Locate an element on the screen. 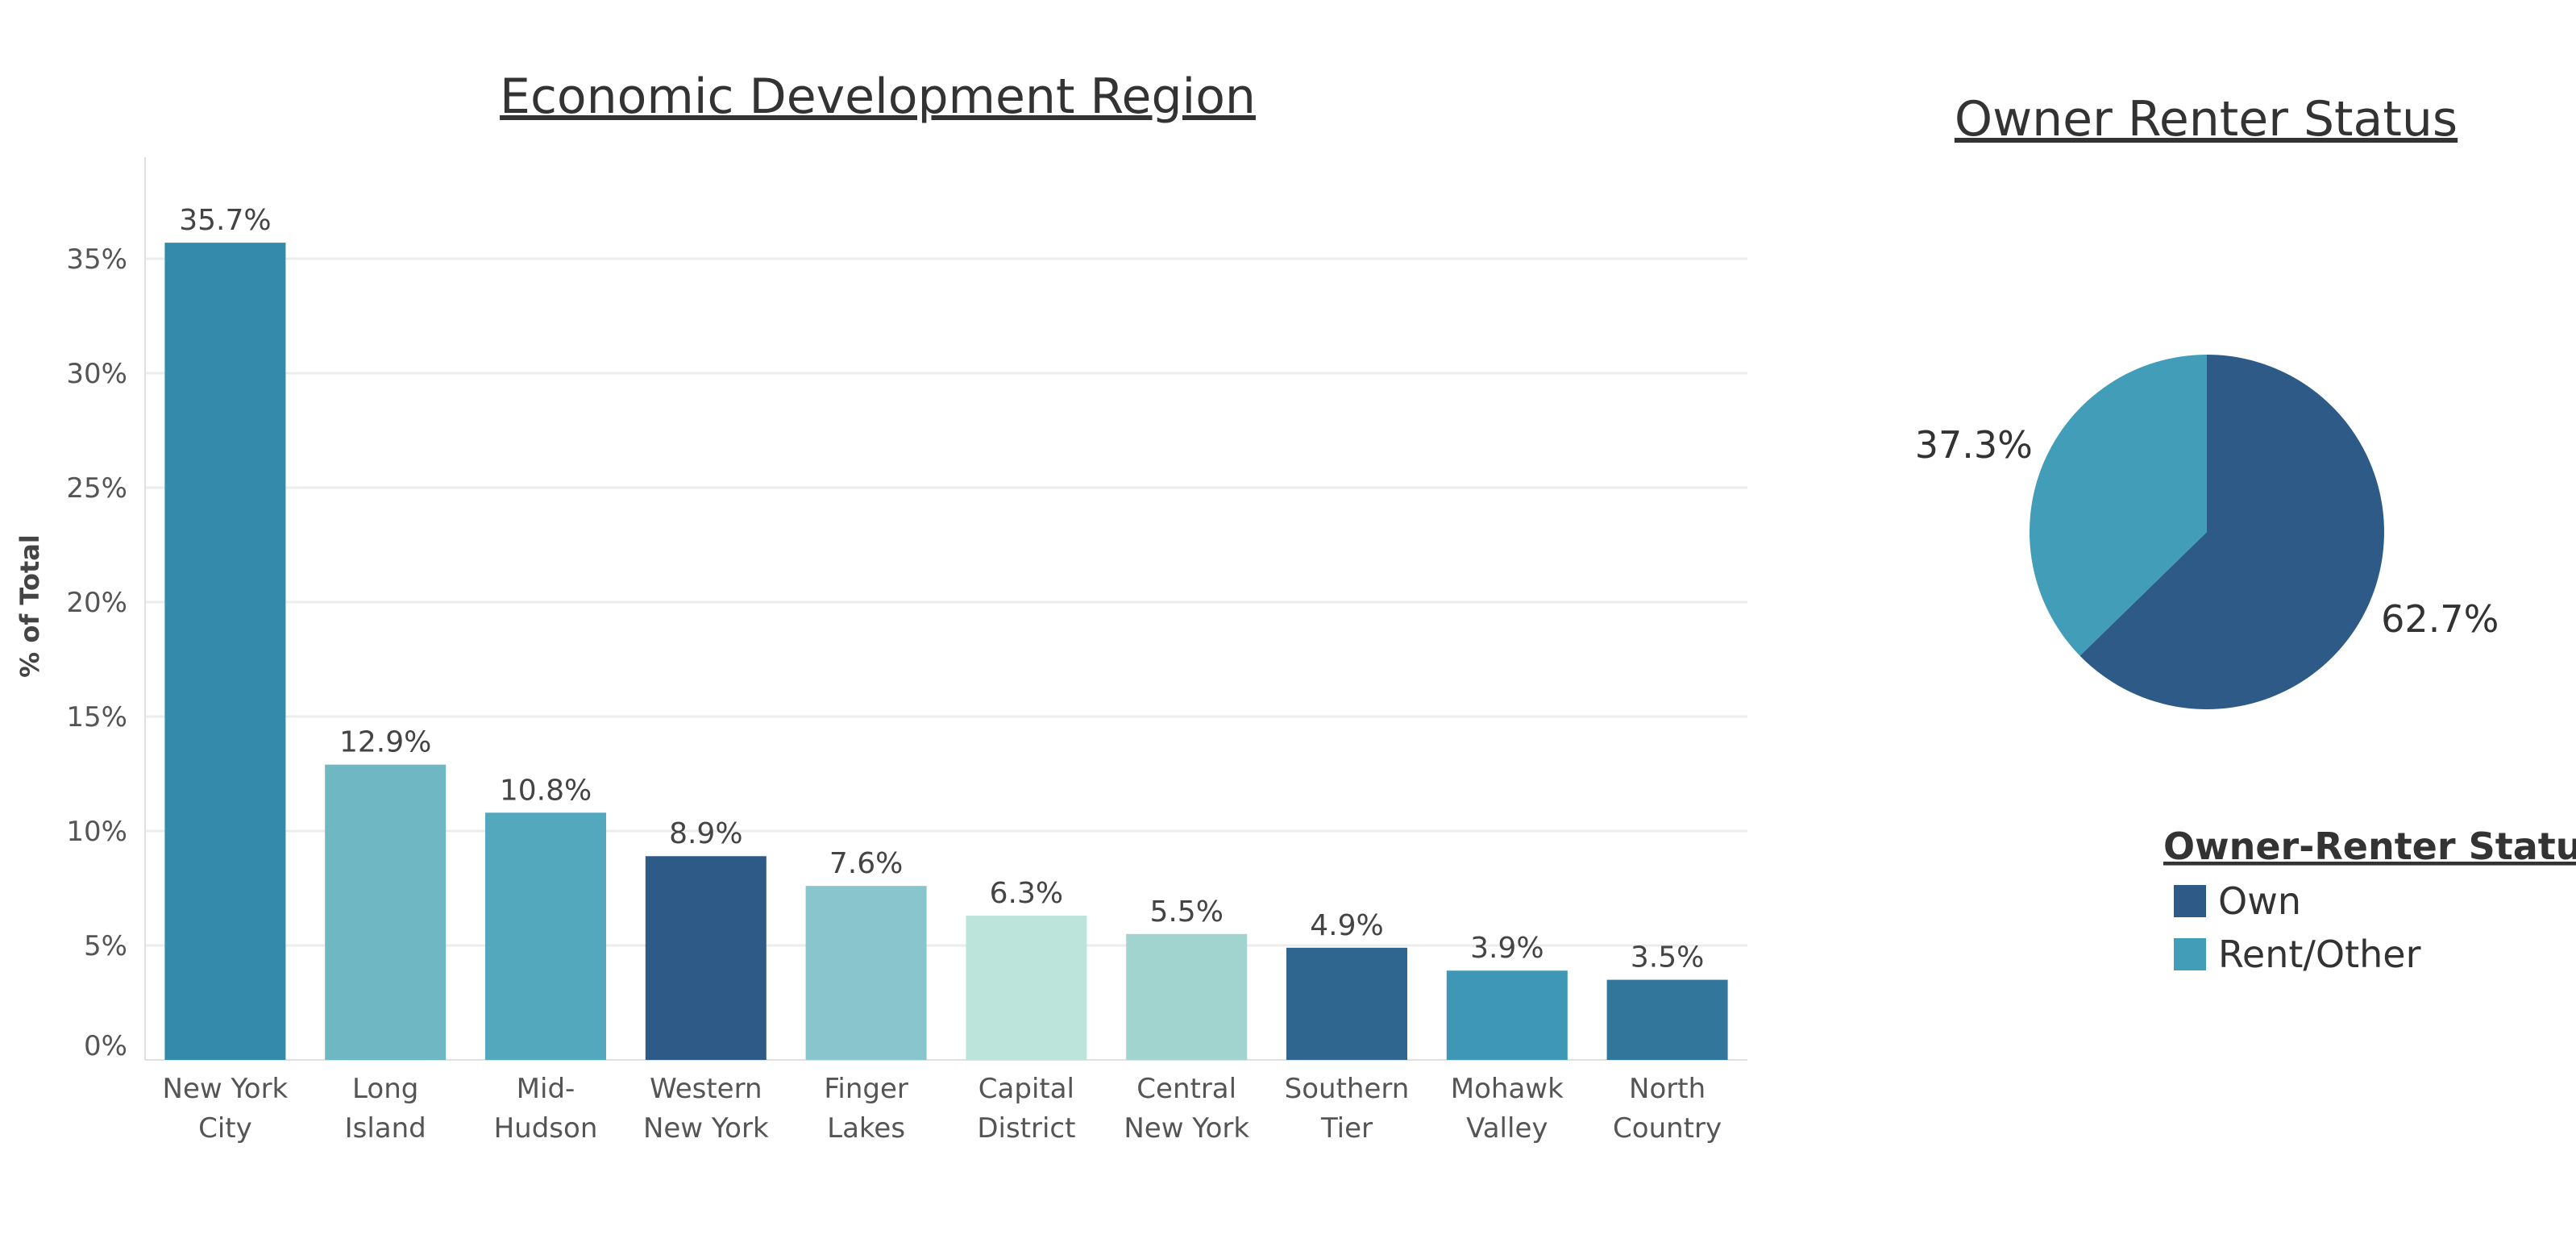 Image resolution: width=2576 pixels, height=1234 pixels. x-tick-label: Tier is located at coordinates (1346, 1128).